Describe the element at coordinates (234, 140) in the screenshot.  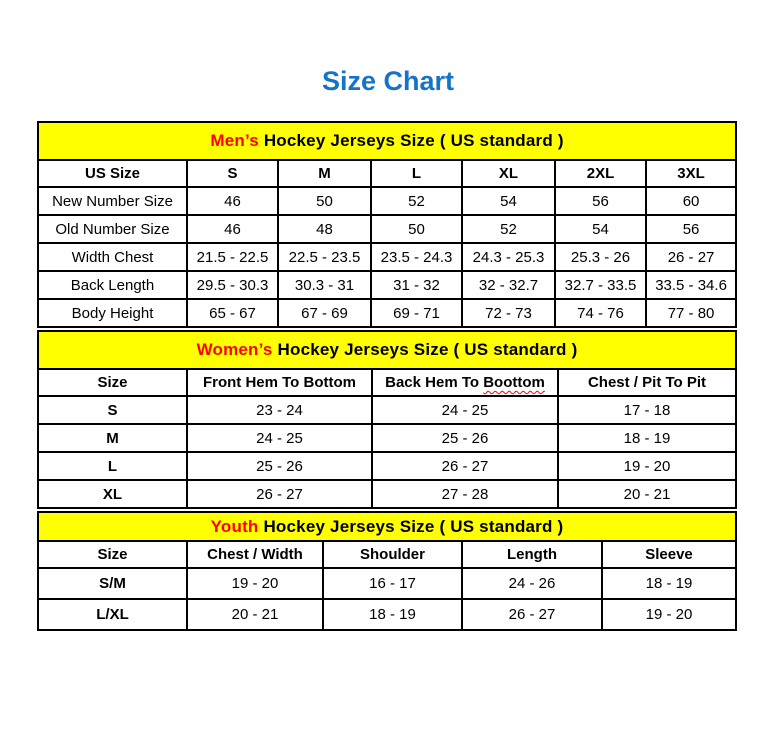
I see `mens-section-header-accent: Men’s` at that location.